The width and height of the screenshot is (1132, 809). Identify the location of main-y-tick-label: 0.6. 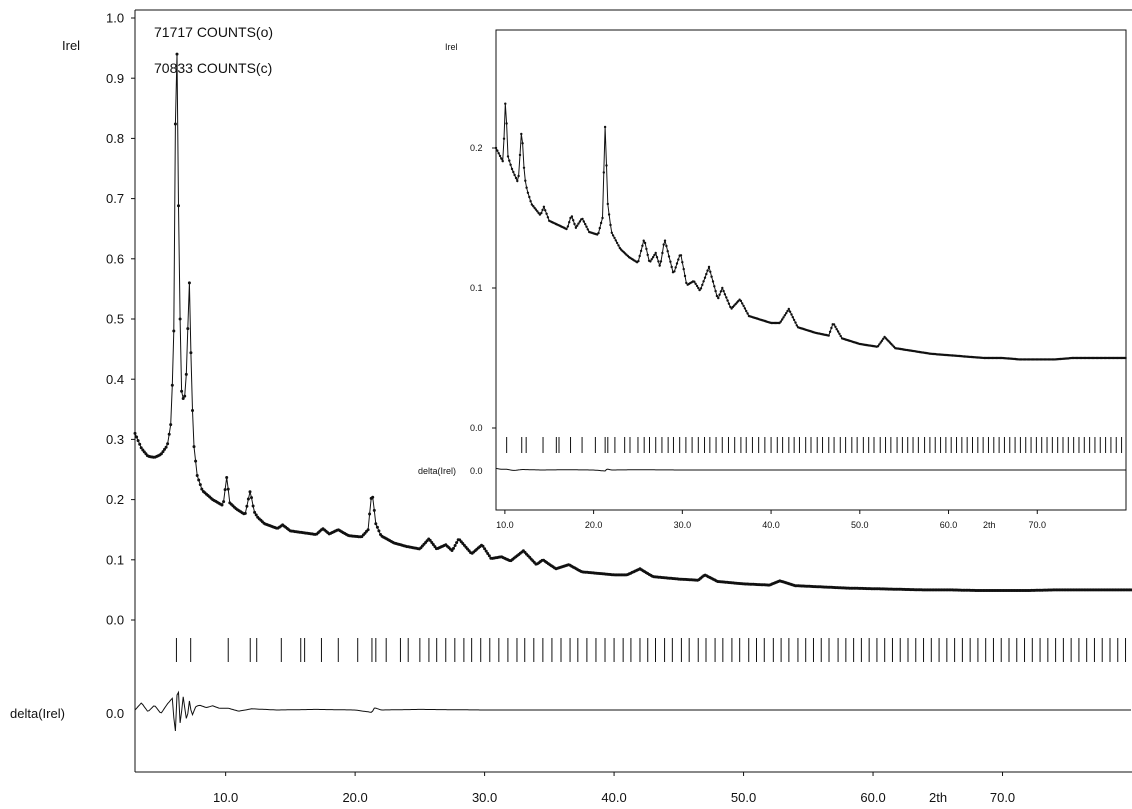
(115, 258).